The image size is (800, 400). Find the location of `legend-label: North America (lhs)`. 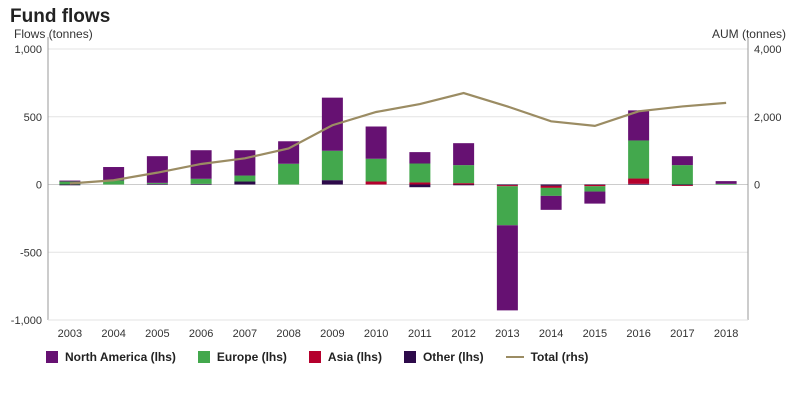

legend-label: North America (lhs) is located at coordinates (120, 357).